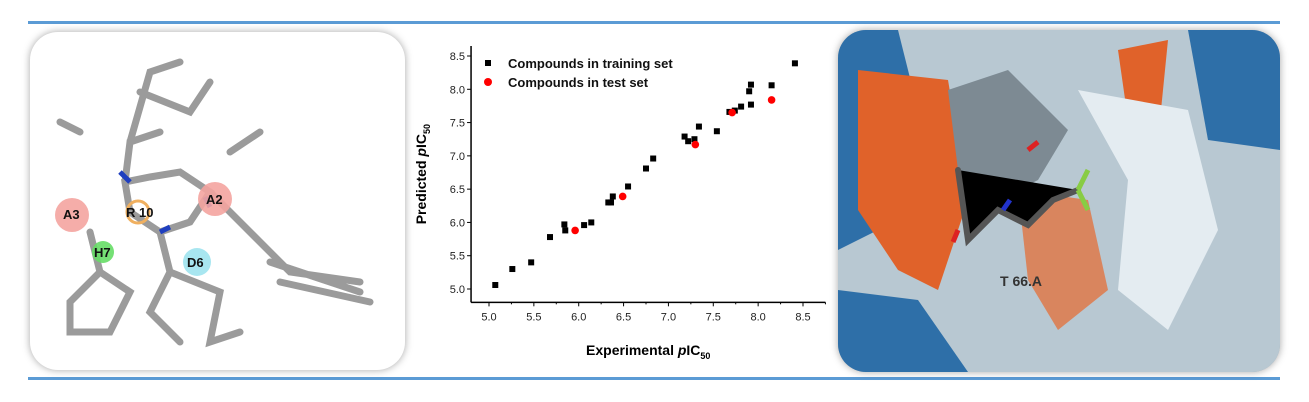 The width and height of the screenshot is (1309, 402). What do you see at coordinates (654, 378) in the screenshot?
I see `bottom-rule` at bounding box center [654, 378].